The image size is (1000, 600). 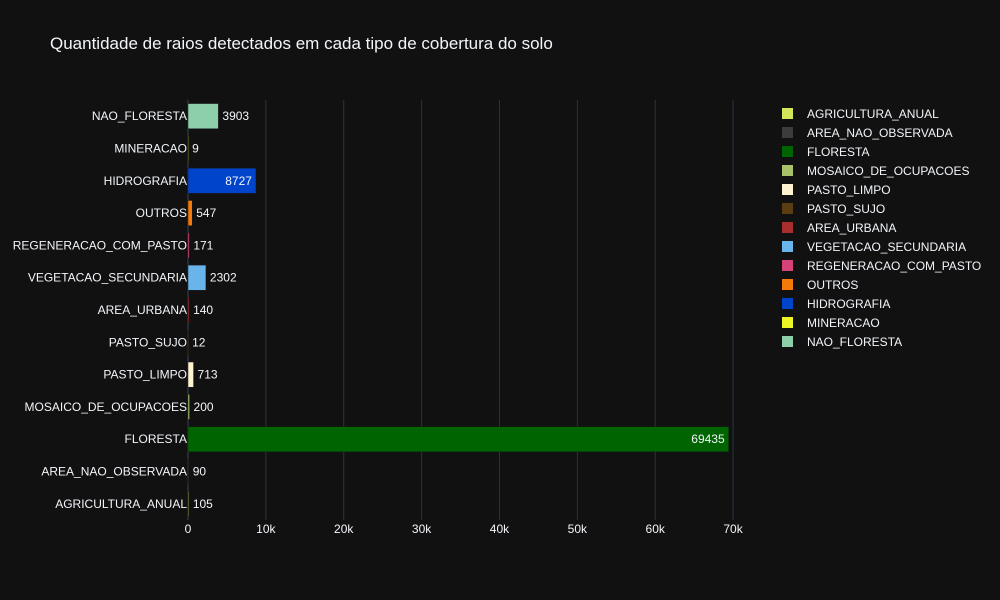 What do you see at coordinates (880, 133) in the screenshot?
I see `legend-label: AREA_NAO_OBSERVADA` at bounding box center [880, 133].